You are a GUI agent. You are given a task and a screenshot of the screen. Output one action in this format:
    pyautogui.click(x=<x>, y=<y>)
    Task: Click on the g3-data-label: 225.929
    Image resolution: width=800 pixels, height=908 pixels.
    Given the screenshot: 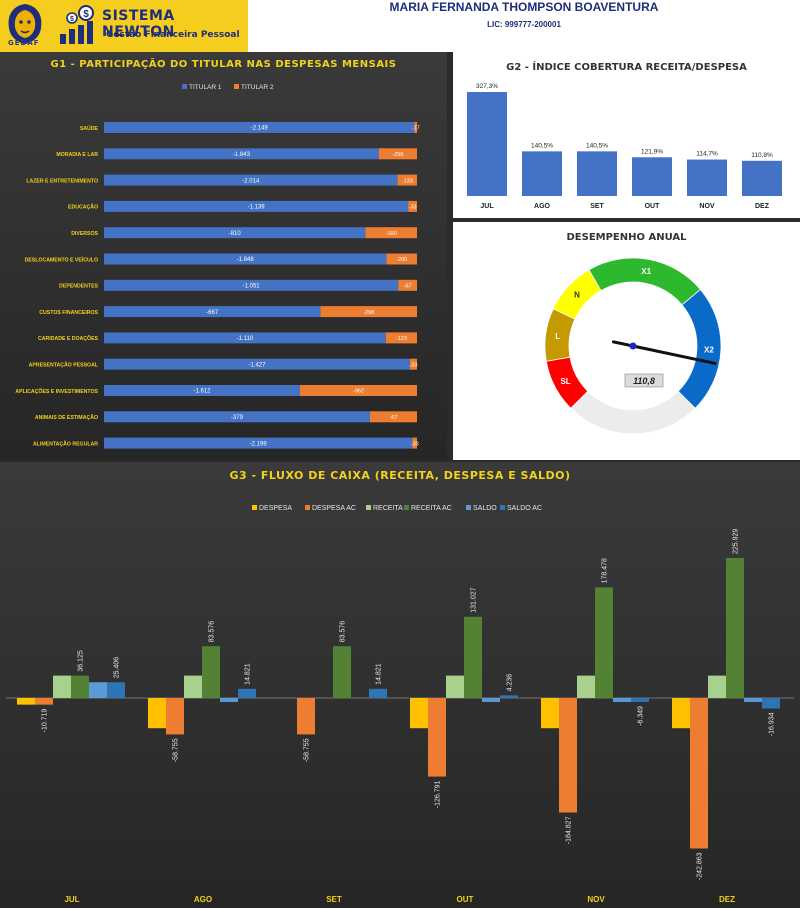 What is the action you would take?
    pyautogui.click(x=736, y=541)
    